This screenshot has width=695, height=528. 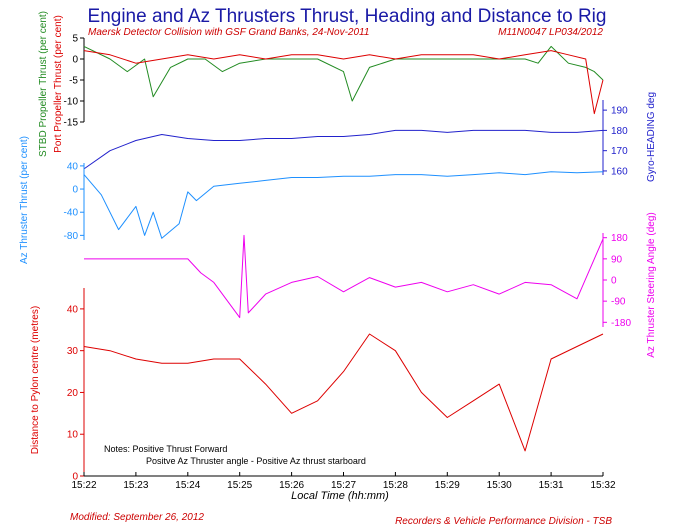 I want to click on series-az_angle-line, so click(x=344, y=276).